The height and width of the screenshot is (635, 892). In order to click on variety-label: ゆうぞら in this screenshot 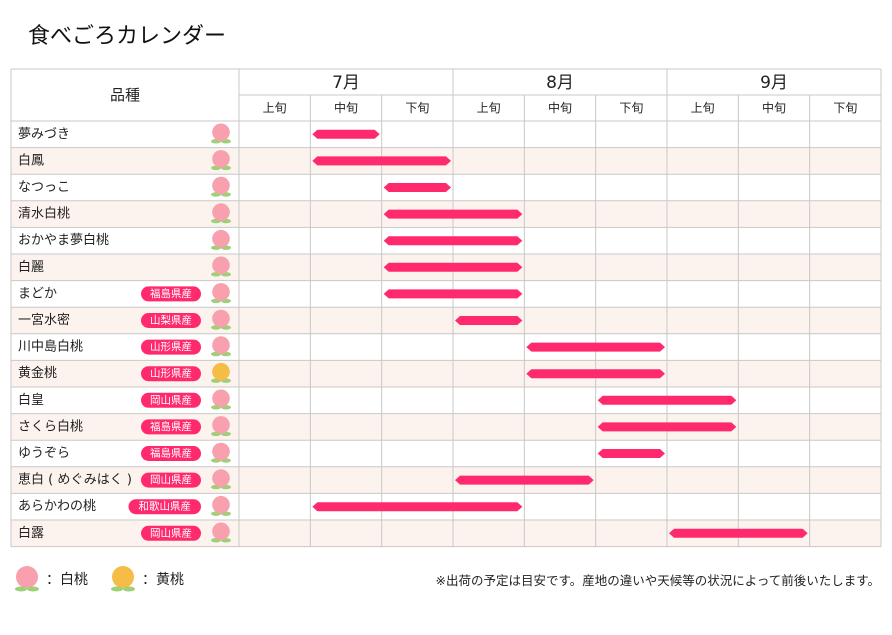, I will do `click(44, 453)`.